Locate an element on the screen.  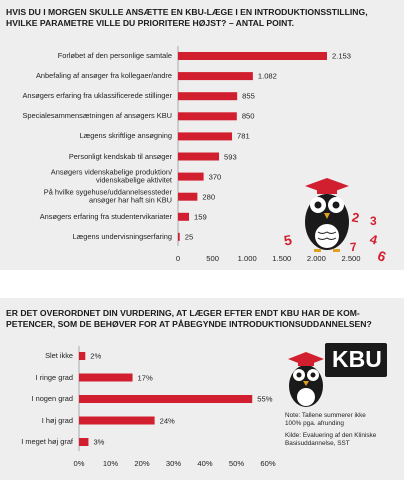
x-tick-label: 30% is located at coordinates (173, 463).